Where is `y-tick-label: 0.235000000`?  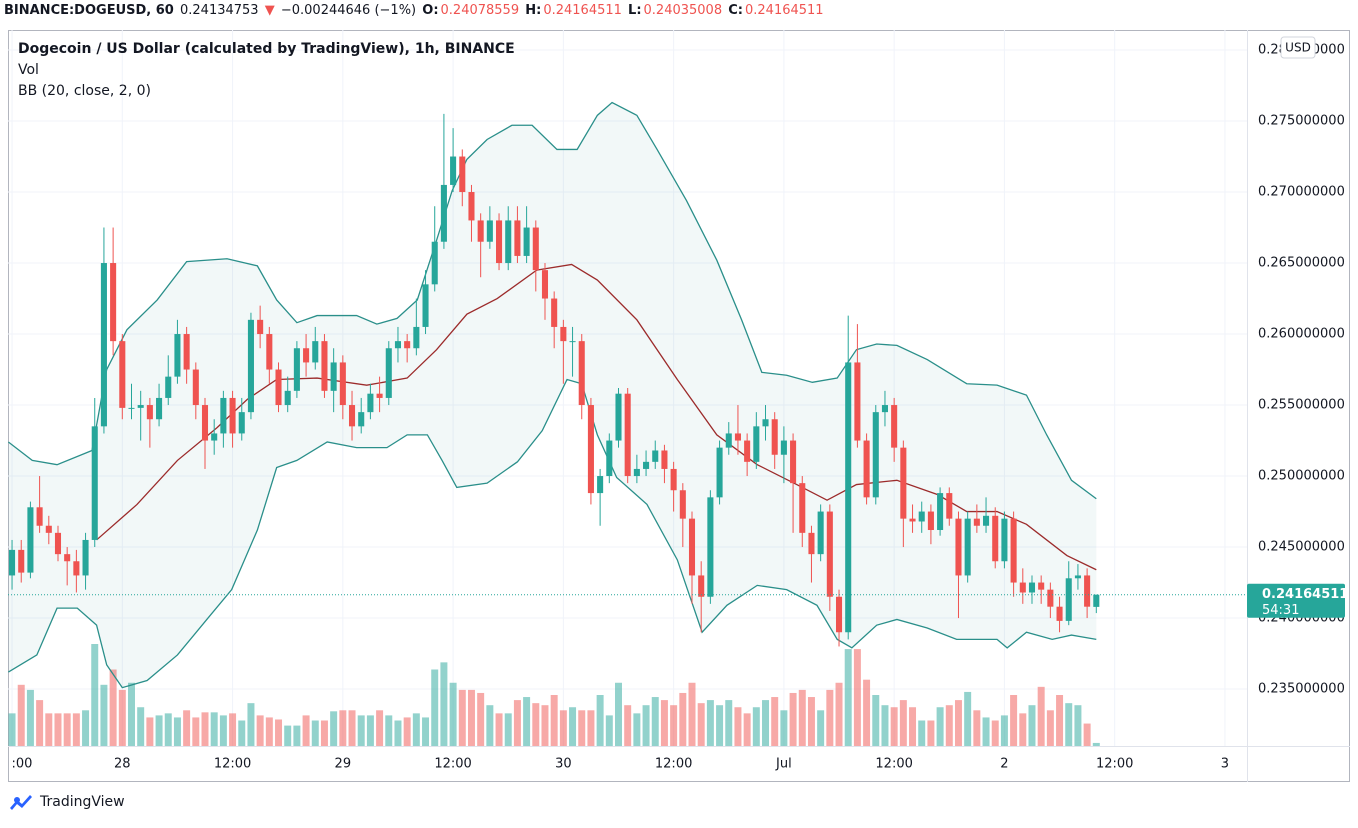 y-tick-label: 0.235000000 is located at coordinates (1301, 689).